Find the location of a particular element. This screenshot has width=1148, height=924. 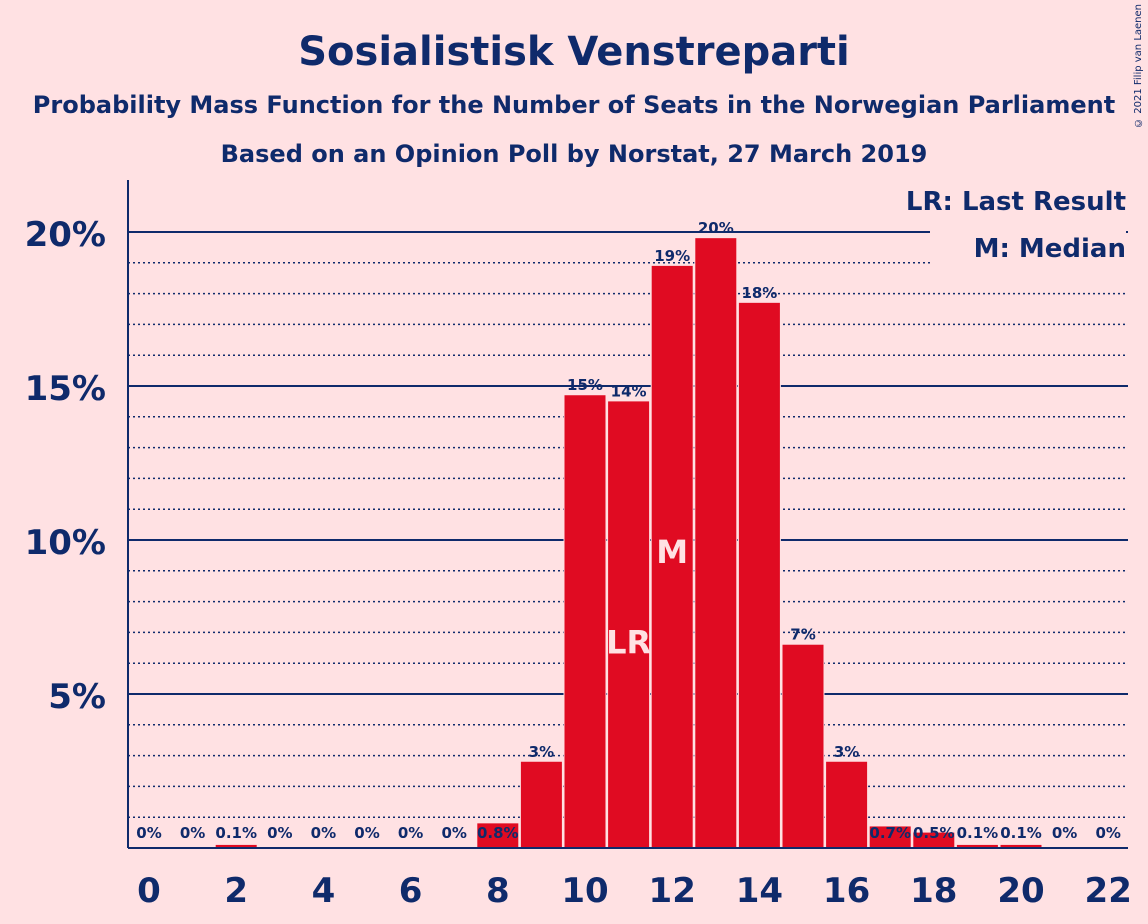

y-tick-label: 15% is located at coordinates (65, 389).